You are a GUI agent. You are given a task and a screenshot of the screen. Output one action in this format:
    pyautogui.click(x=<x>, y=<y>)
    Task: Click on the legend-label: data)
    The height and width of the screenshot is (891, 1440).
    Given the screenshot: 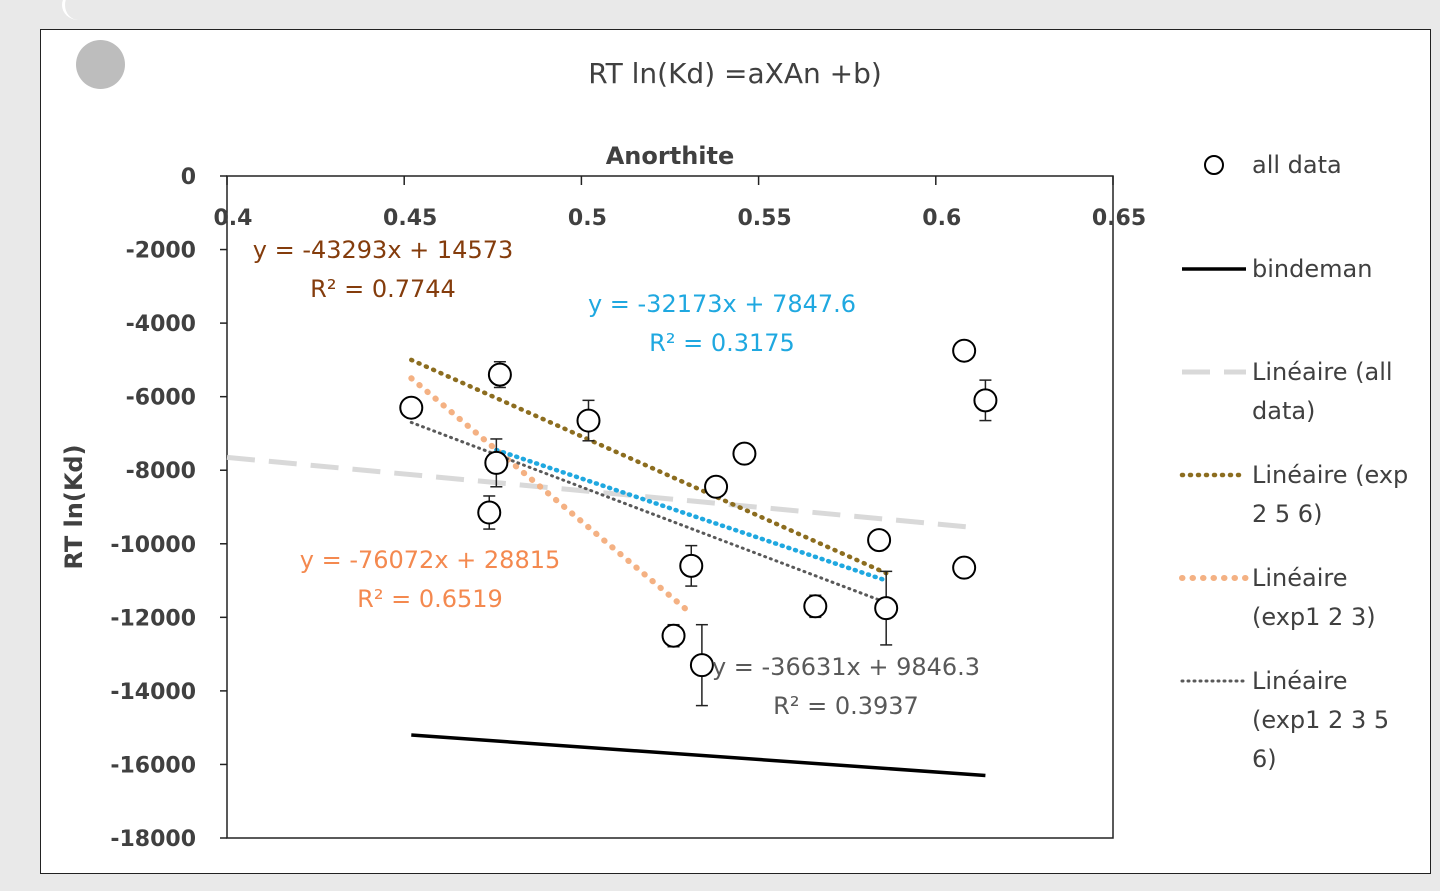 What is the action you would take?
    pyautogui.click(x=1283, y=411)
    